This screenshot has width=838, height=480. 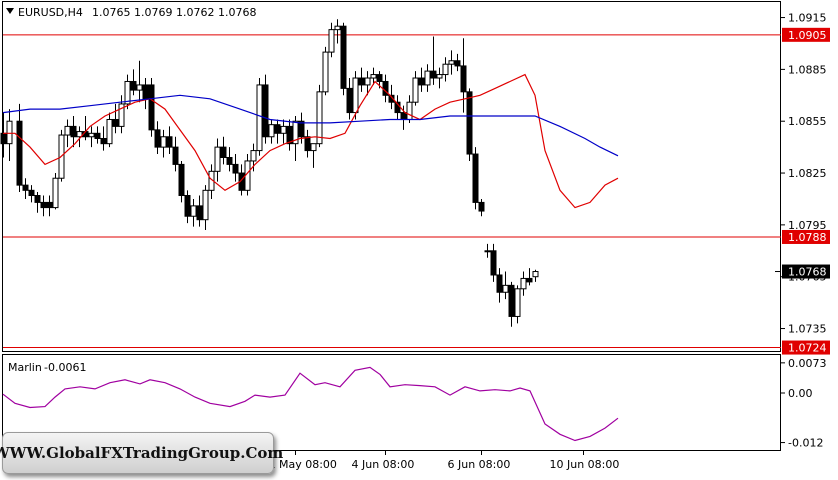 What do you see at coordinates (585, 464) in the screenshot?
I see `time-tick-label: 10 Jun 08:00` at bounding box center [585, 464].